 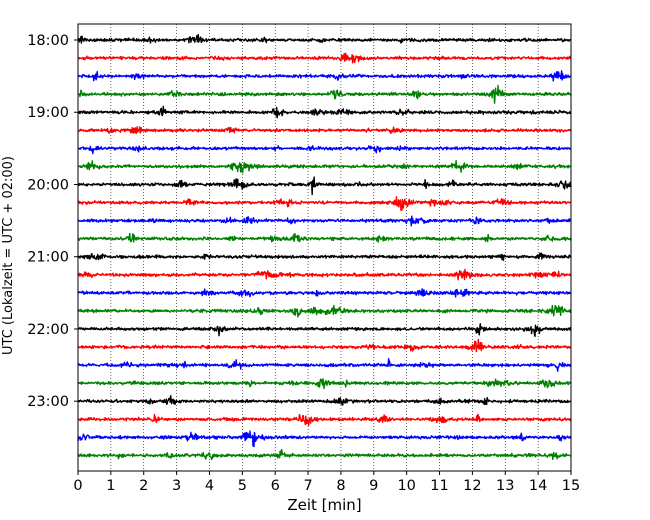 I want to click on x-tick-label: 9, so click(x=373, y=486).